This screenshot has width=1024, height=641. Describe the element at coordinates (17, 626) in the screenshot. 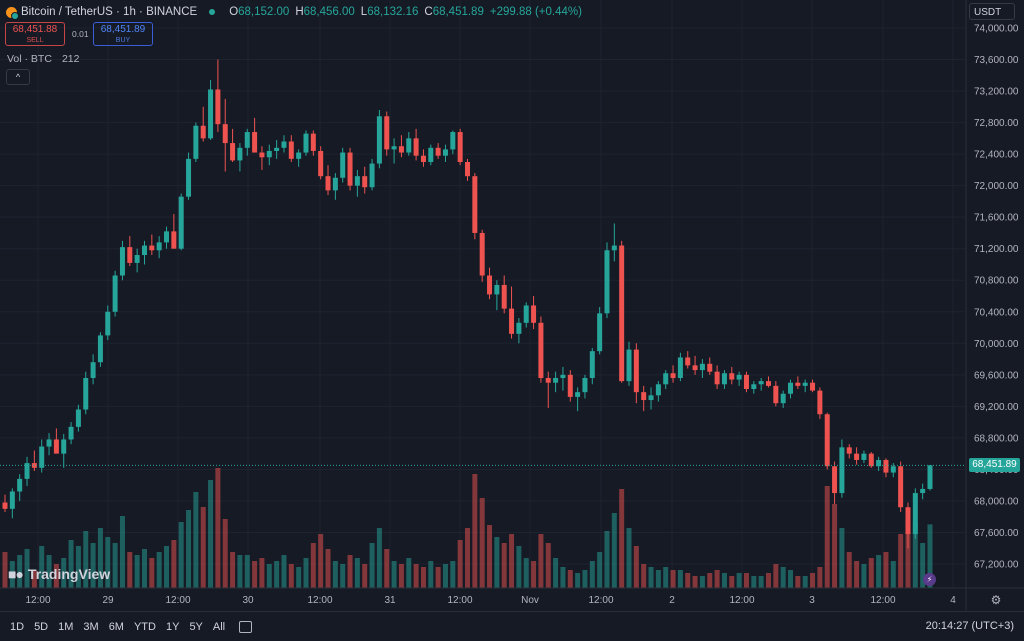

I see `range-1d: 1D` at that location.